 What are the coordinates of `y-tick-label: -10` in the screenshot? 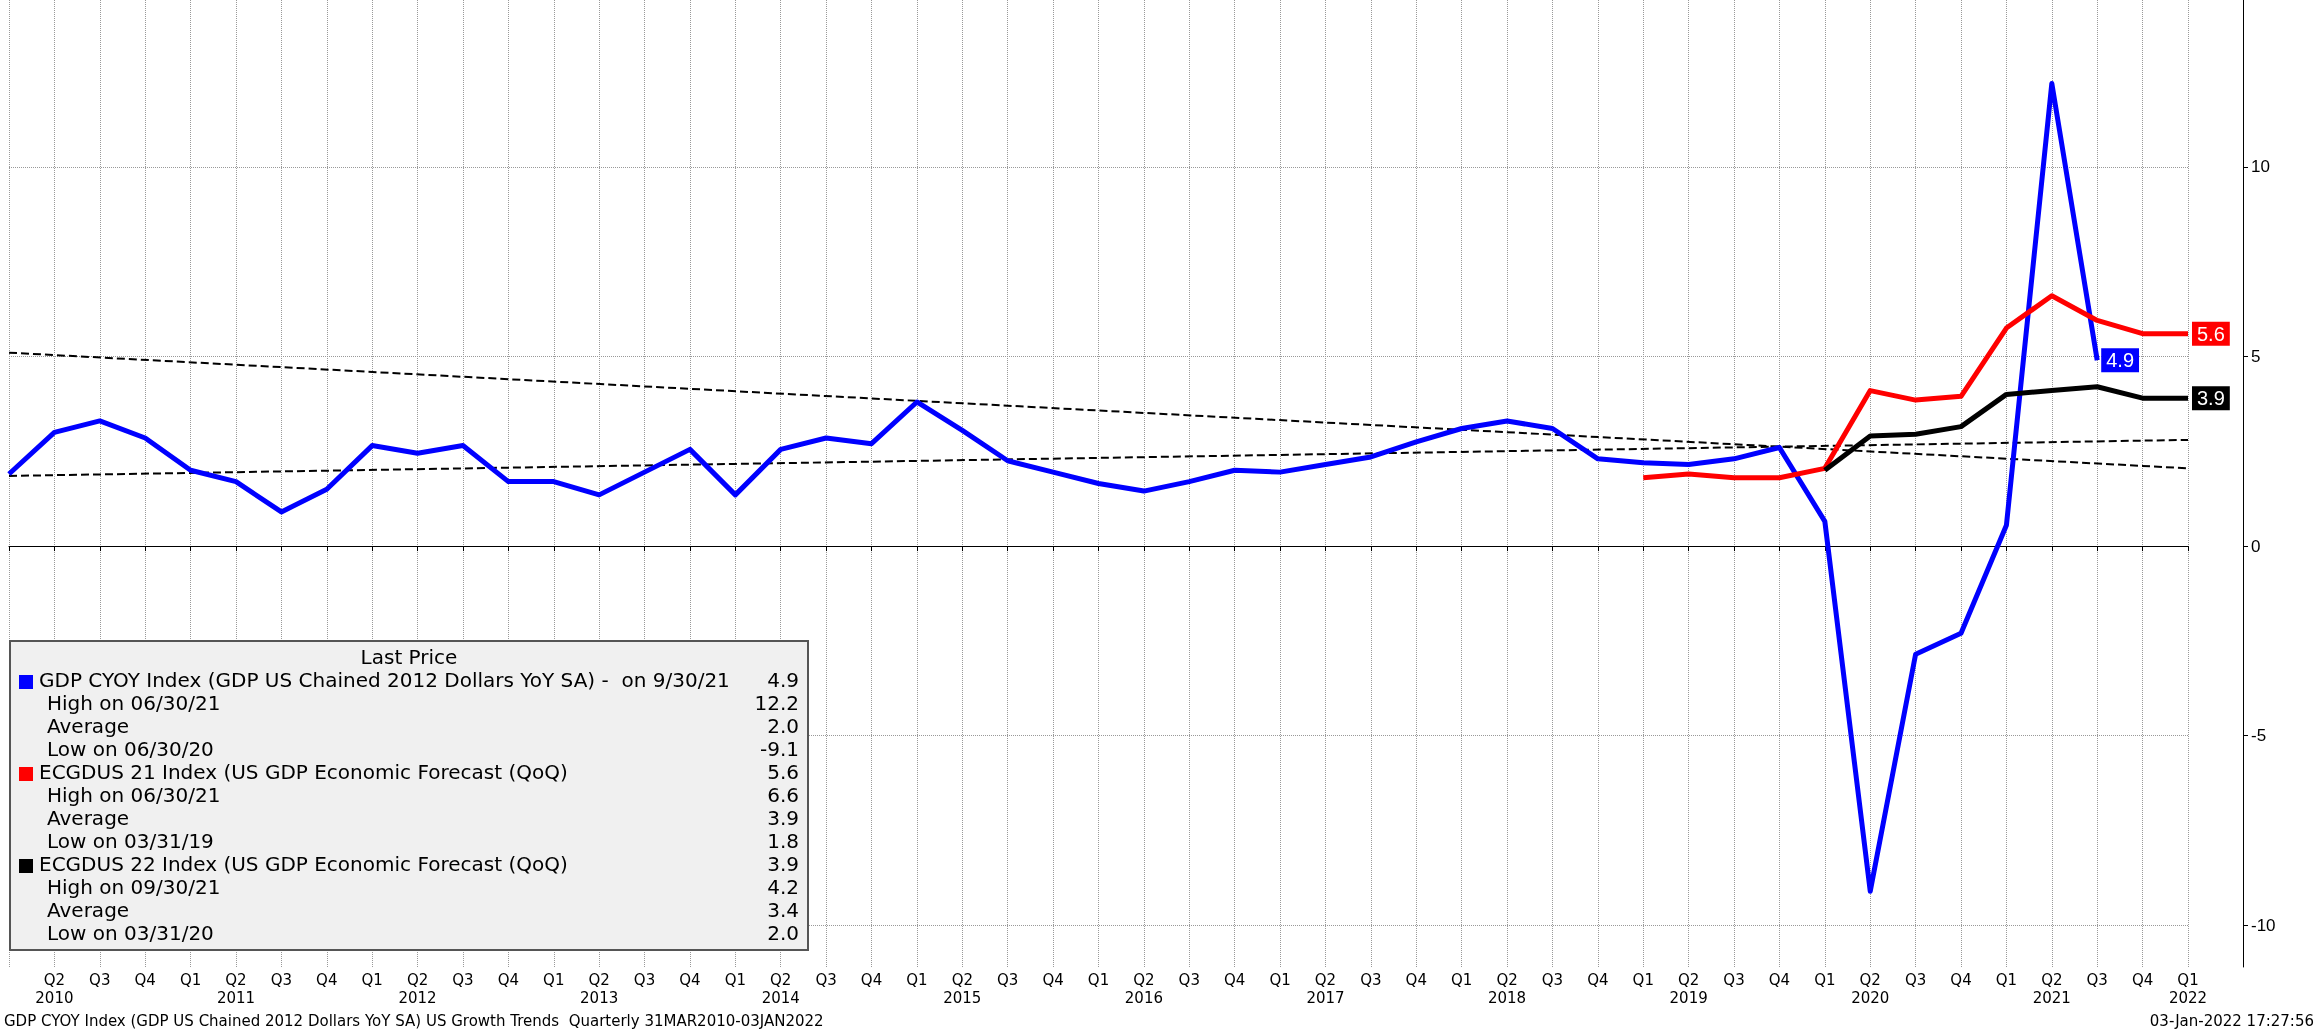 It's located at (2263, 925).